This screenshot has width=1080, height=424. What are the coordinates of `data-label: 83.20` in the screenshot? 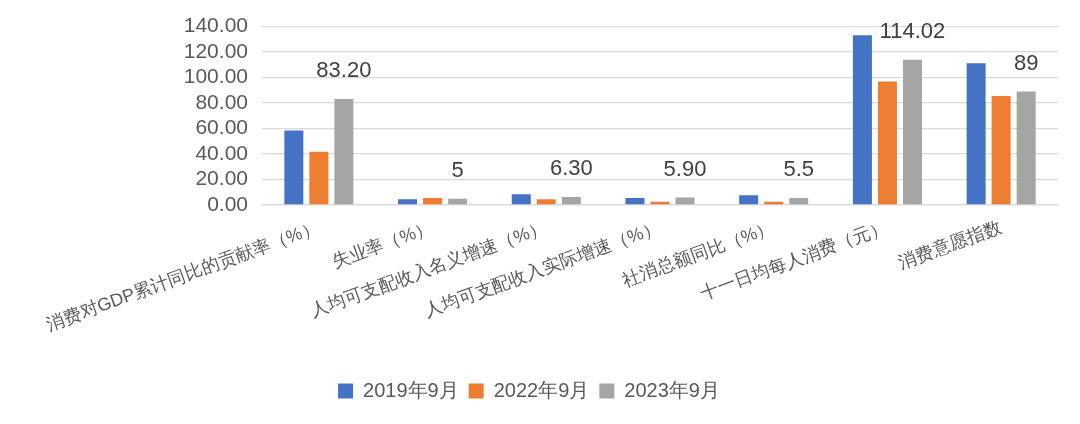 It's located at (344, 70).